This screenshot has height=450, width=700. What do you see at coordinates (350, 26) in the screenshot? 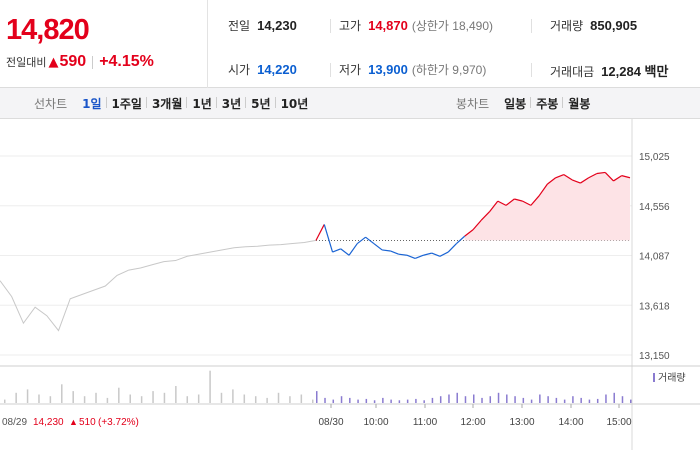
I see `stat-label: 고가` at bounding box center [350, 26].